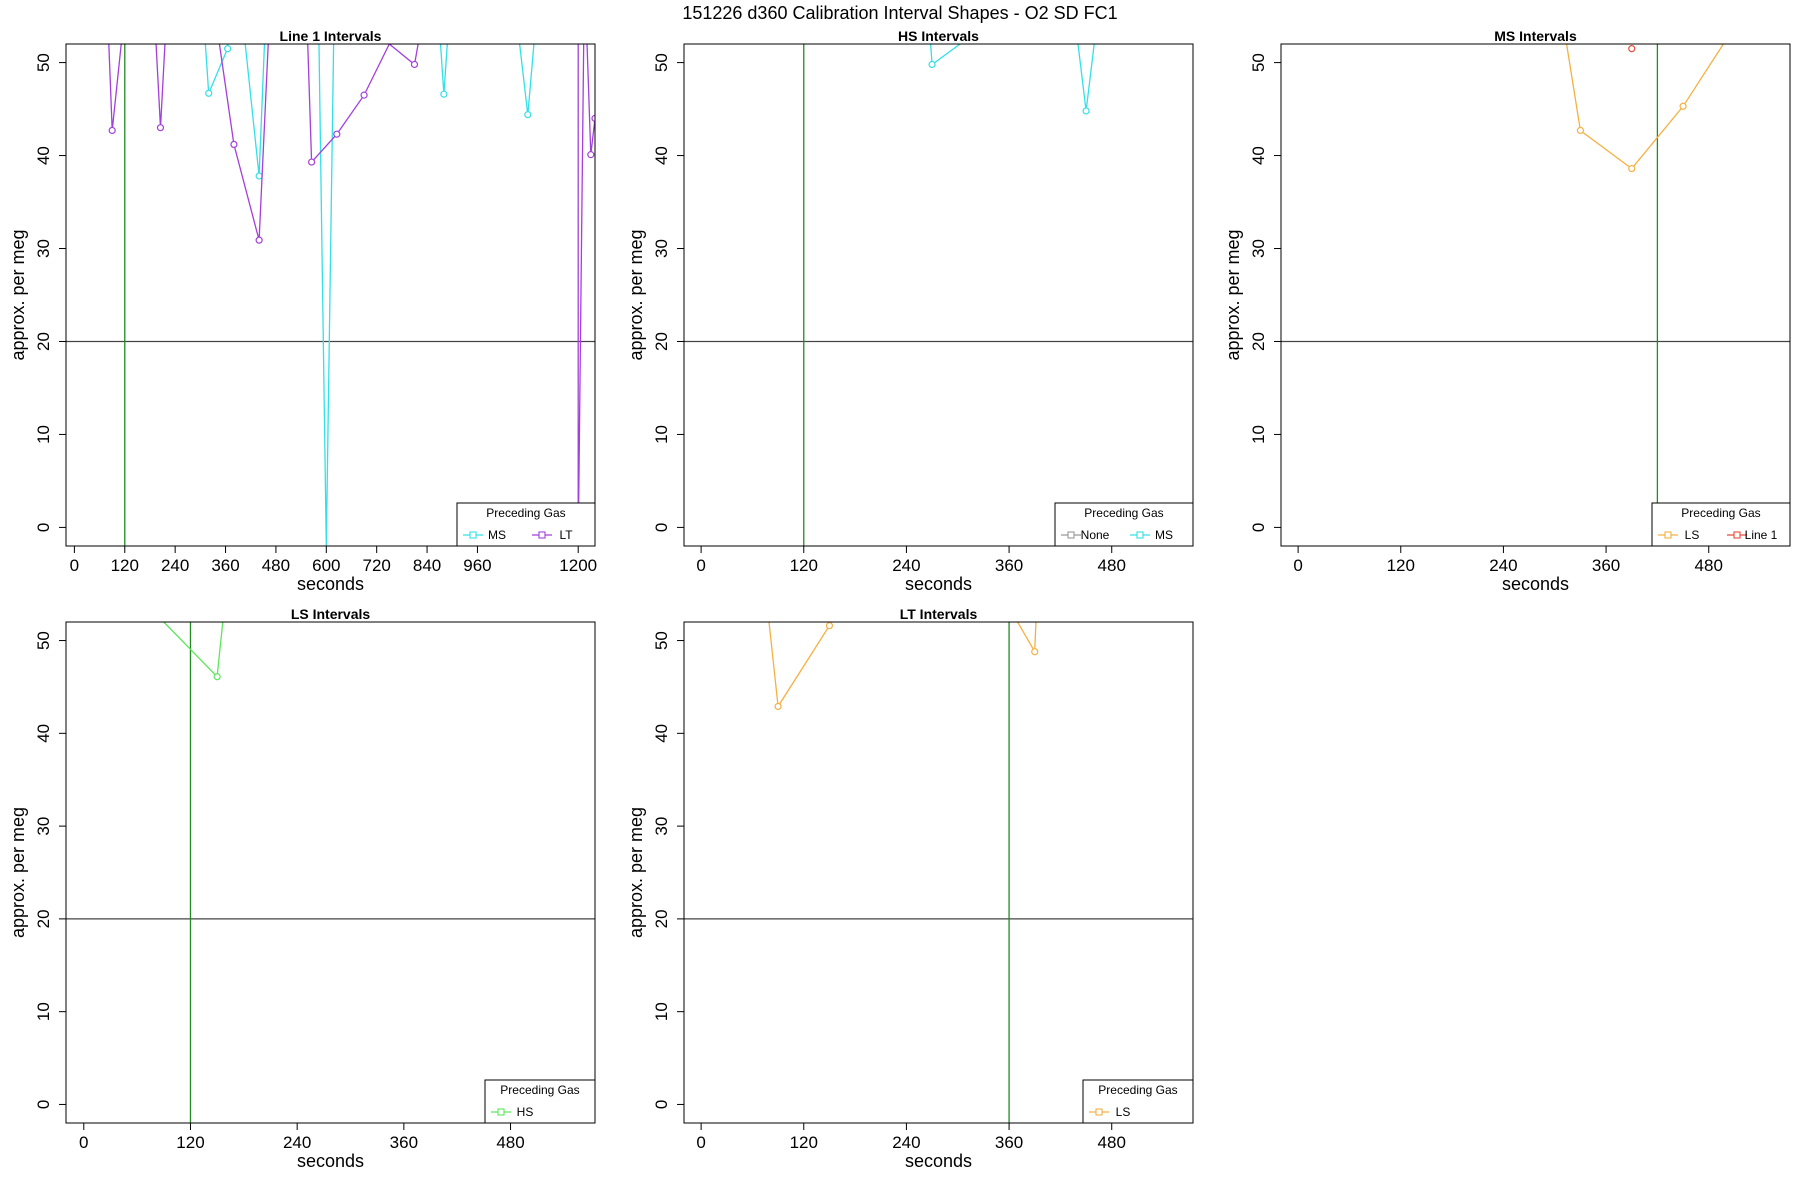  What do you see at coordinates (566, 535) in the screenshot?
I see `legend-entry: LT` at bounding box center [566, 535].